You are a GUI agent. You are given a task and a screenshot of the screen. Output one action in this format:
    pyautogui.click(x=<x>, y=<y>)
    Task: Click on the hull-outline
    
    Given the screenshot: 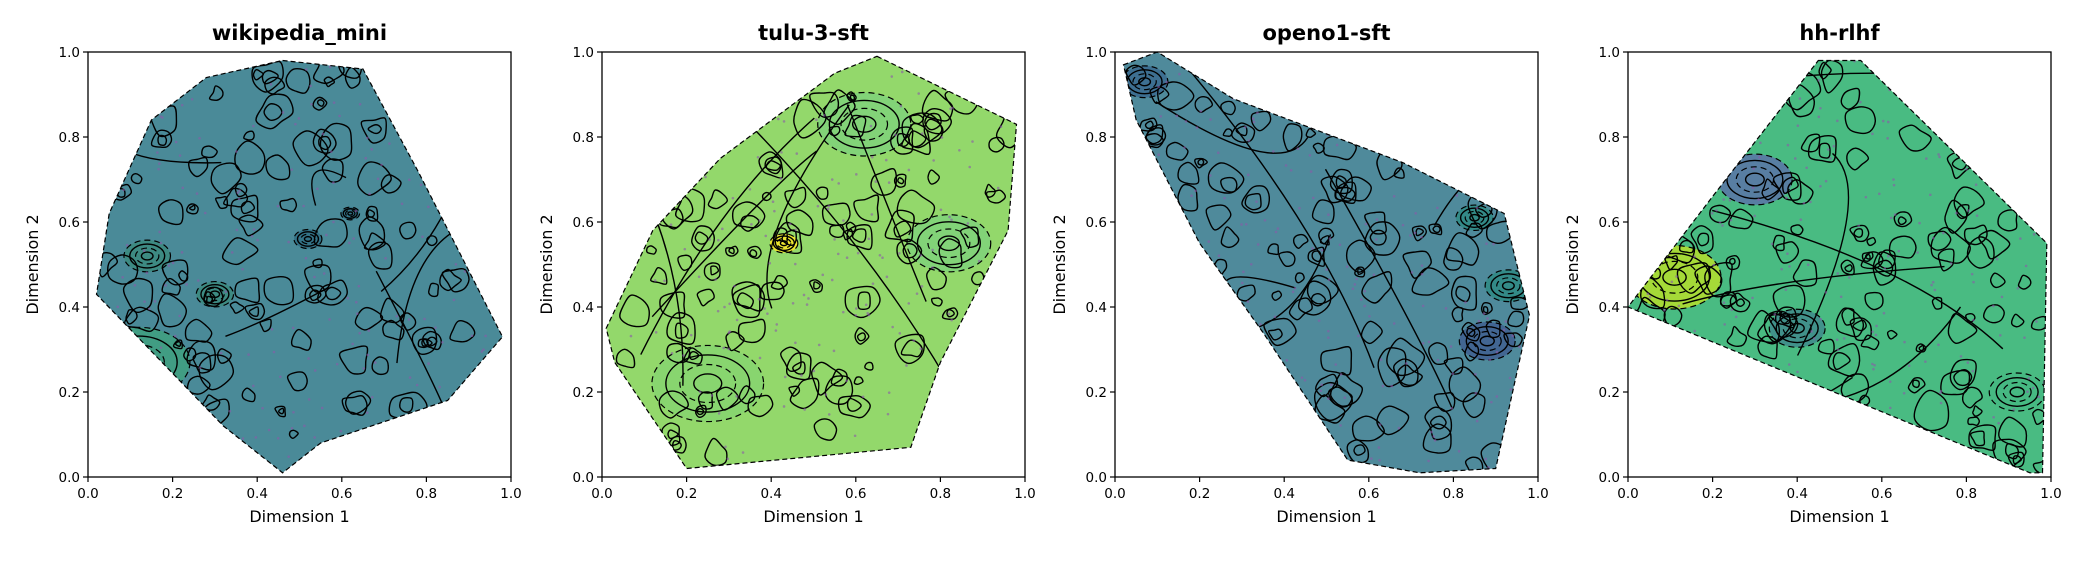 What is the action you would take?
    pyautogui.click(x=1837, y=266)
    